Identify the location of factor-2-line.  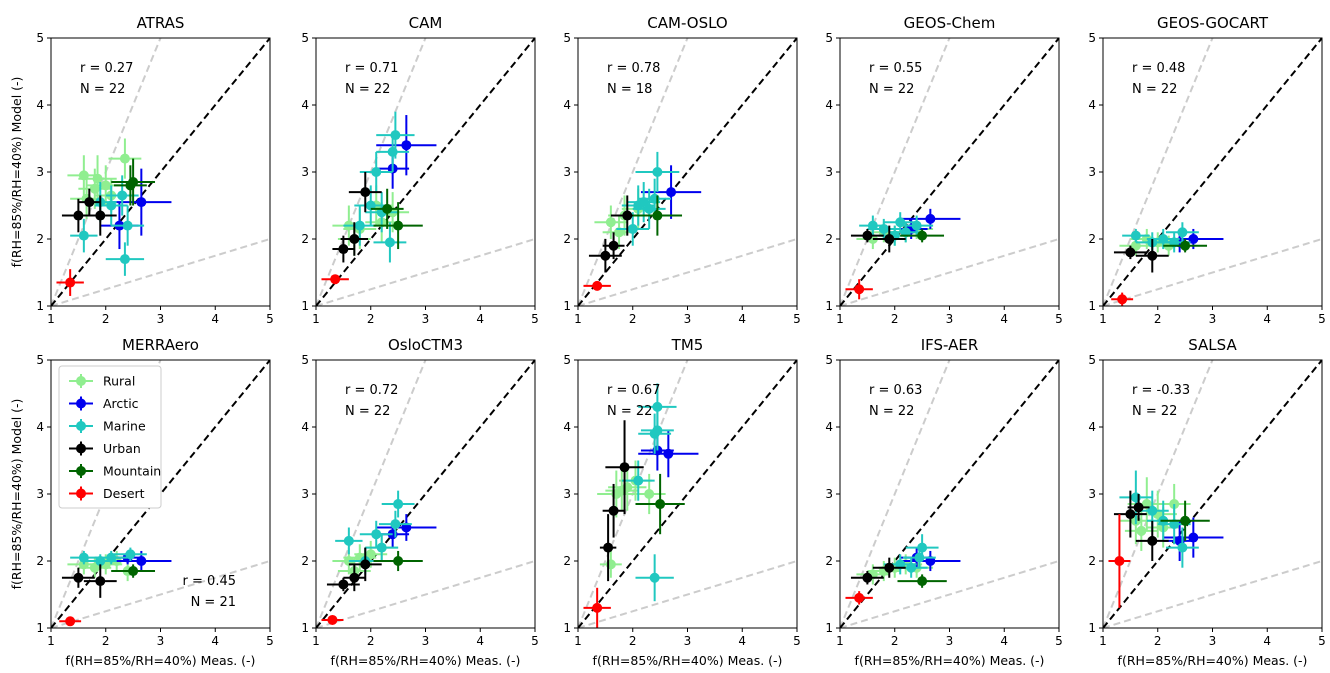
(633, 172).